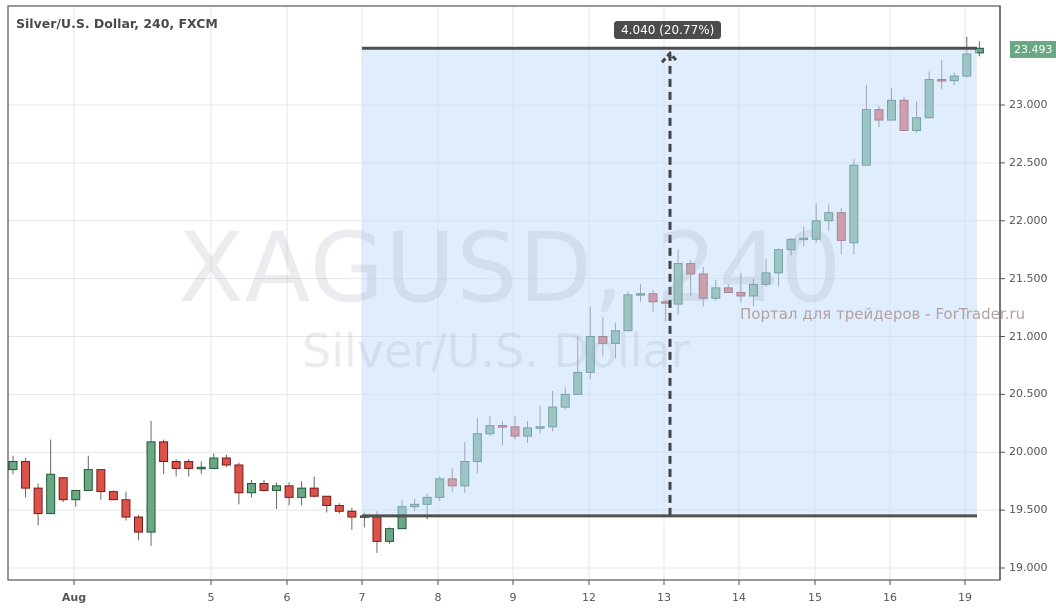  Describe the element at coordinates (1033, 49) in the screenshot. I see `last-price-badge: 23.493` at that location.